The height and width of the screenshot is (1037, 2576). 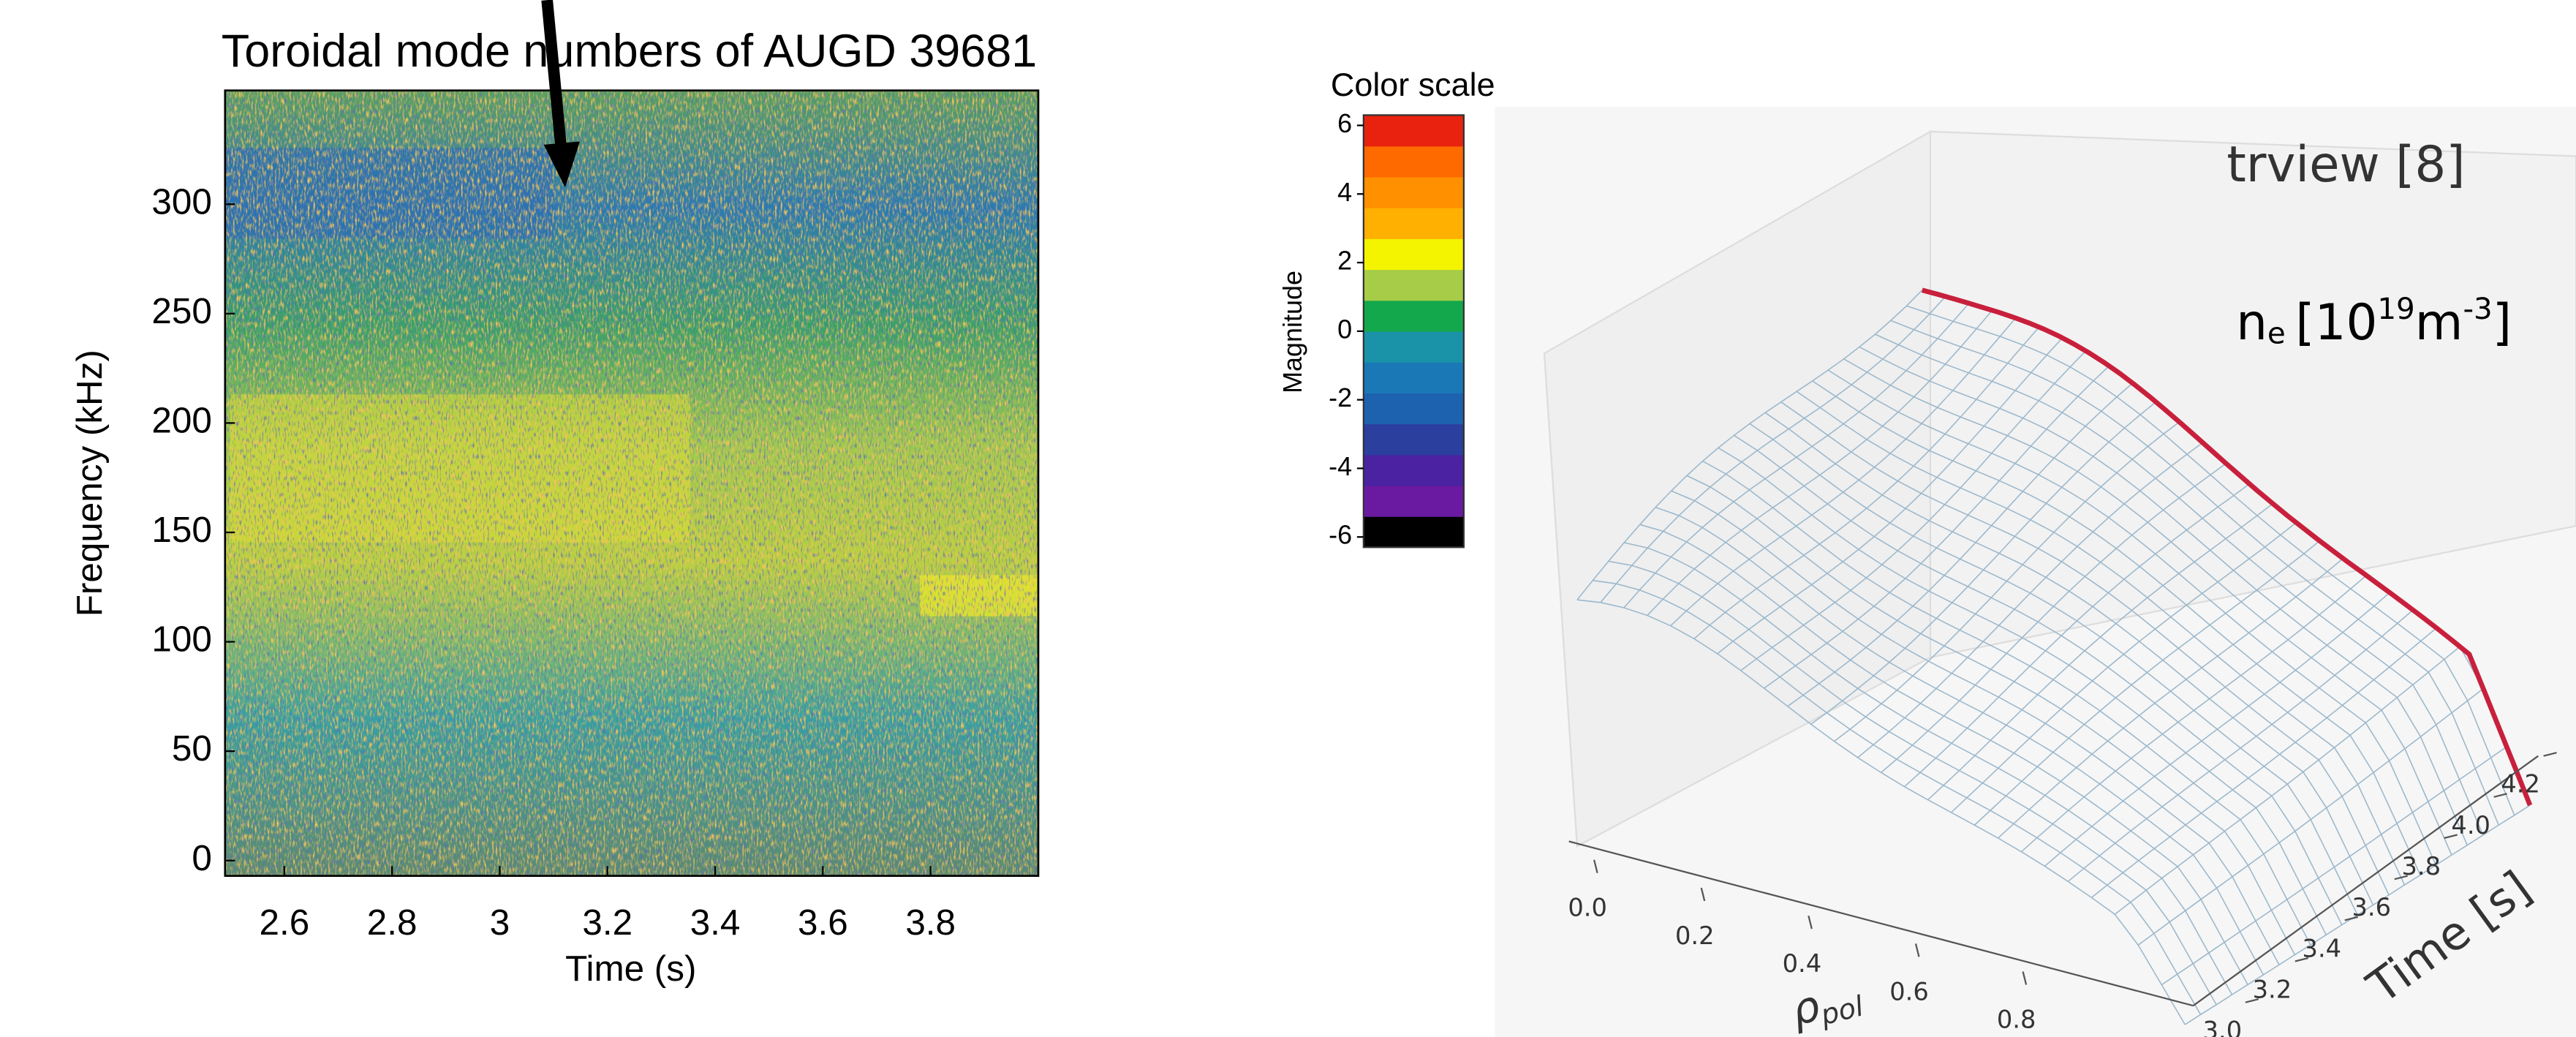 I want to click on label-part: -3, so click(x=2477, y=308).